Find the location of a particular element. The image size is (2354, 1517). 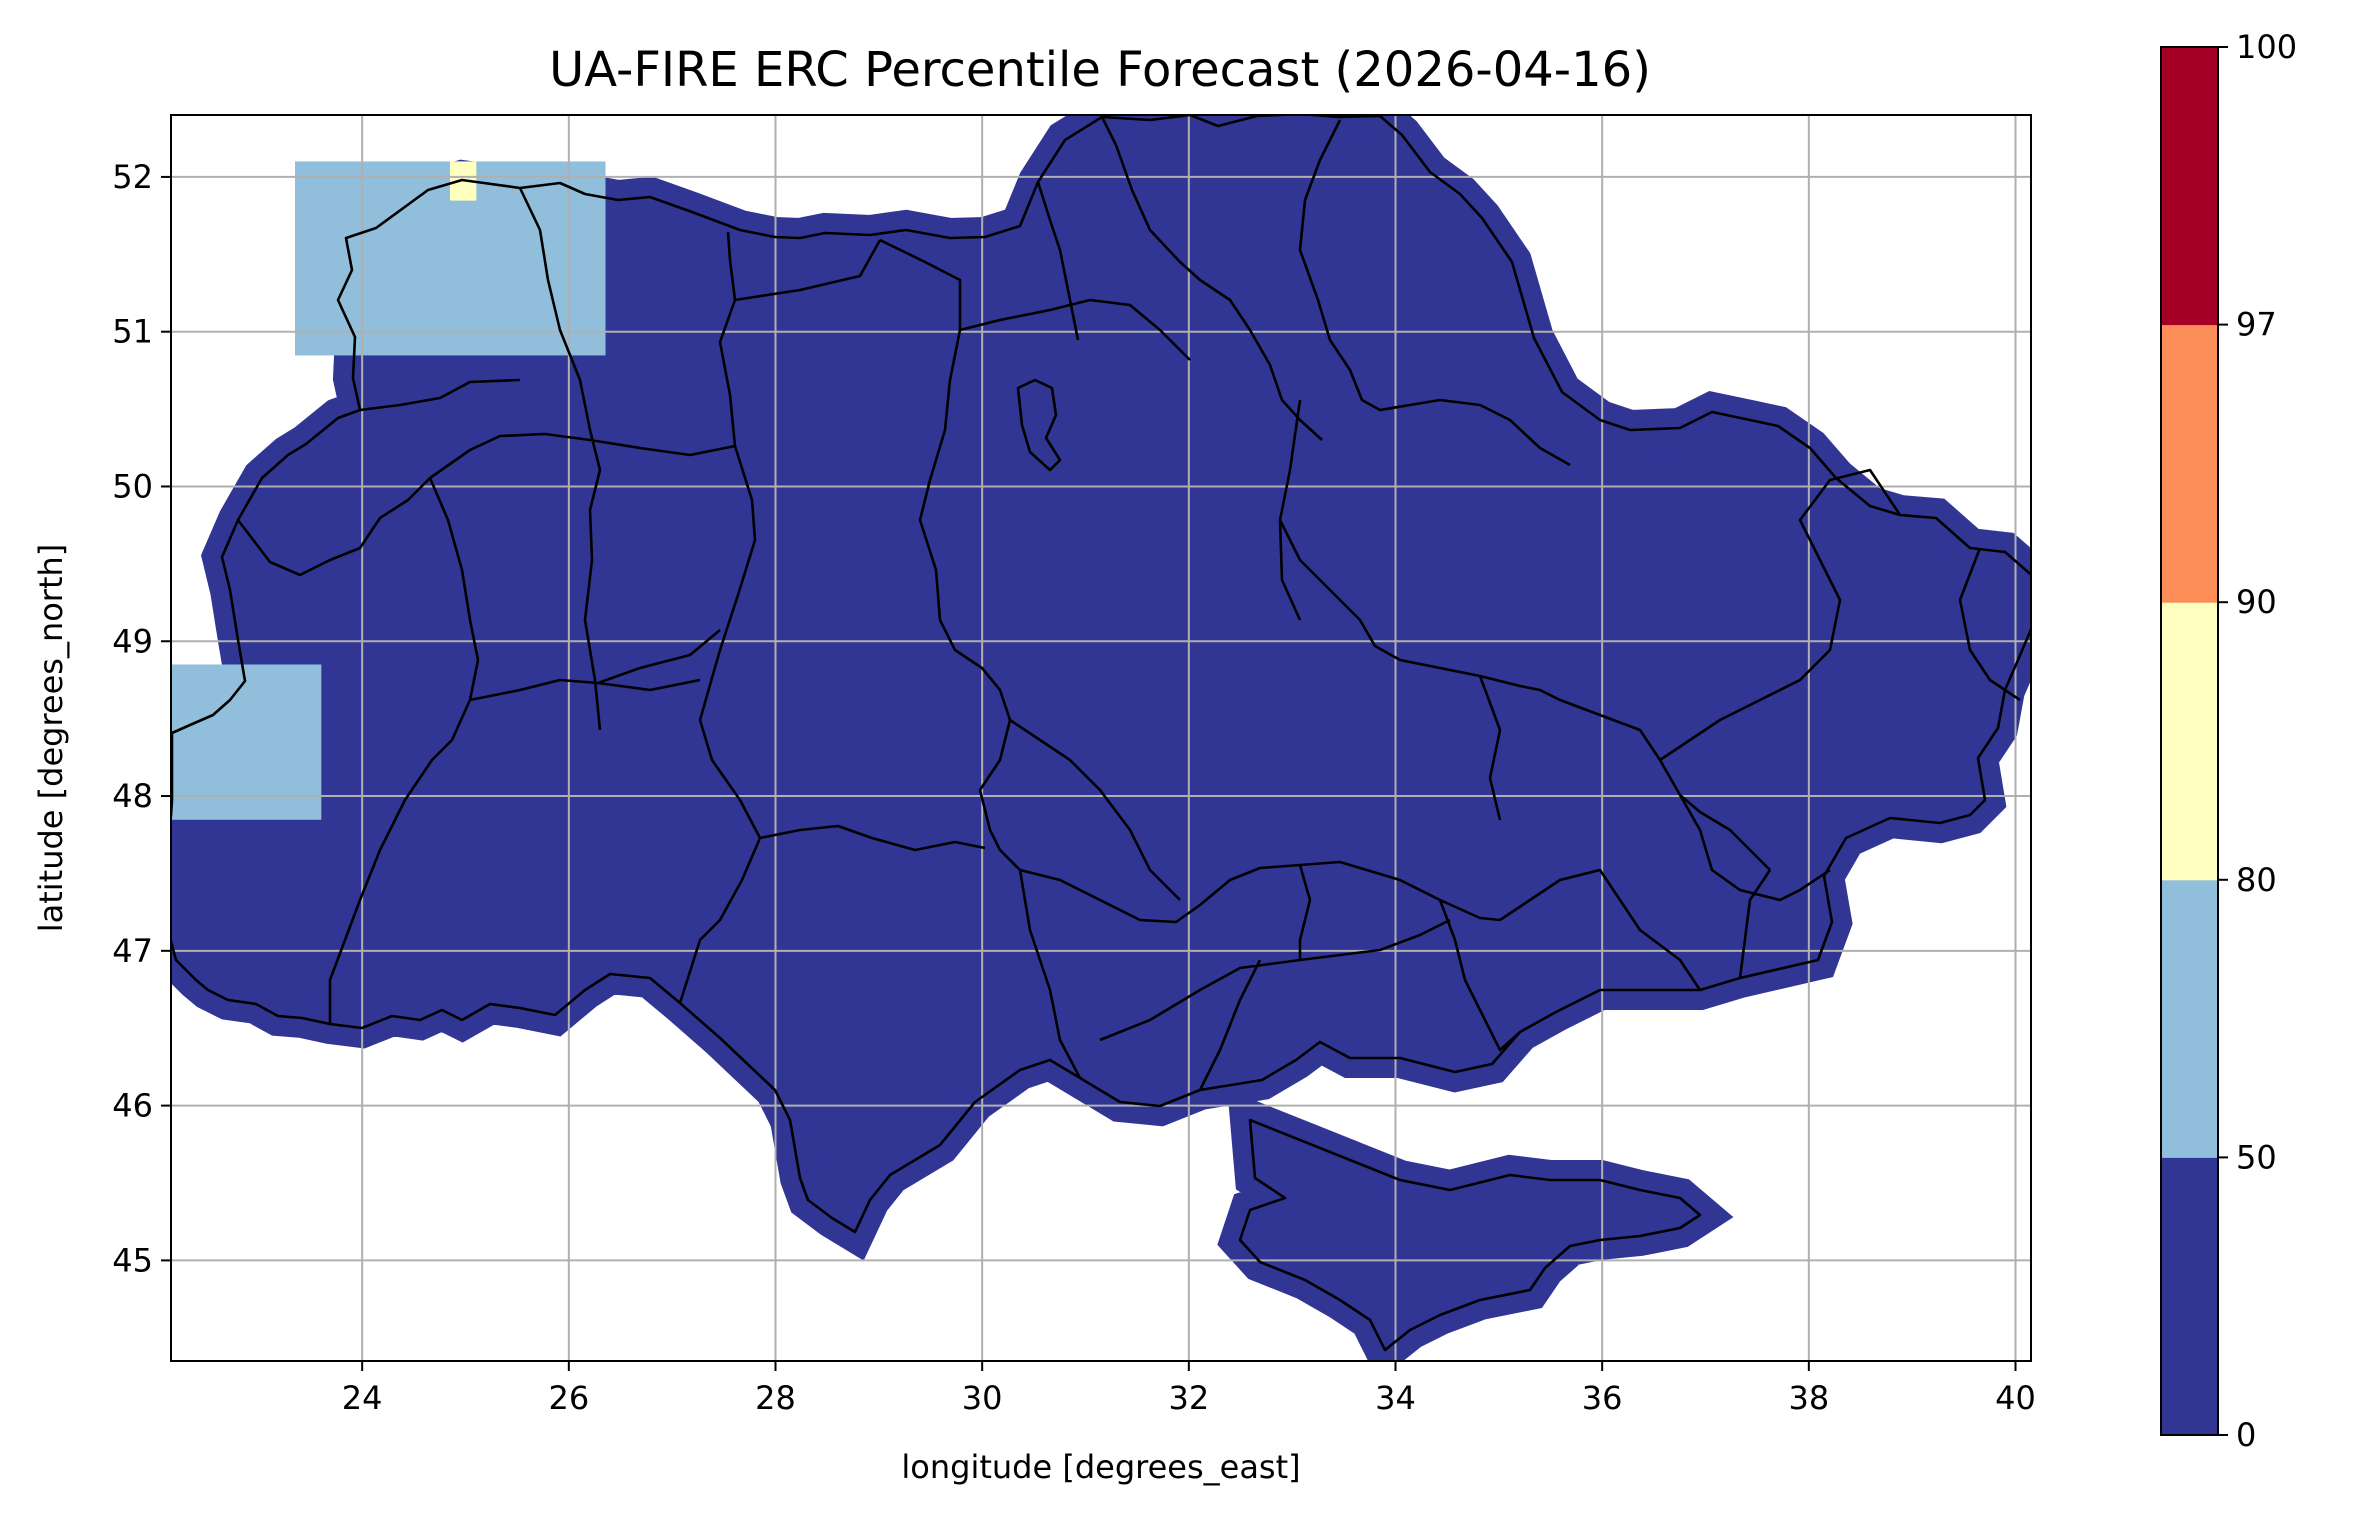

y-tick-label: 49 is located at coordinates (132, 641).